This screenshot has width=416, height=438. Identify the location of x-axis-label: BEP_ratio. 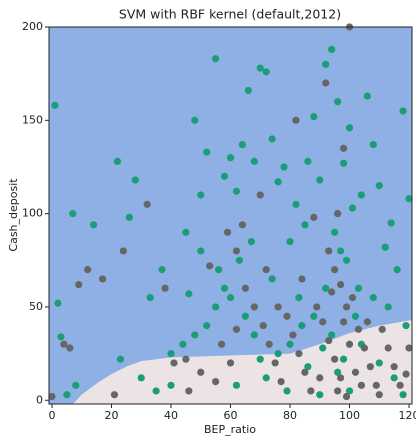
(230, 429).